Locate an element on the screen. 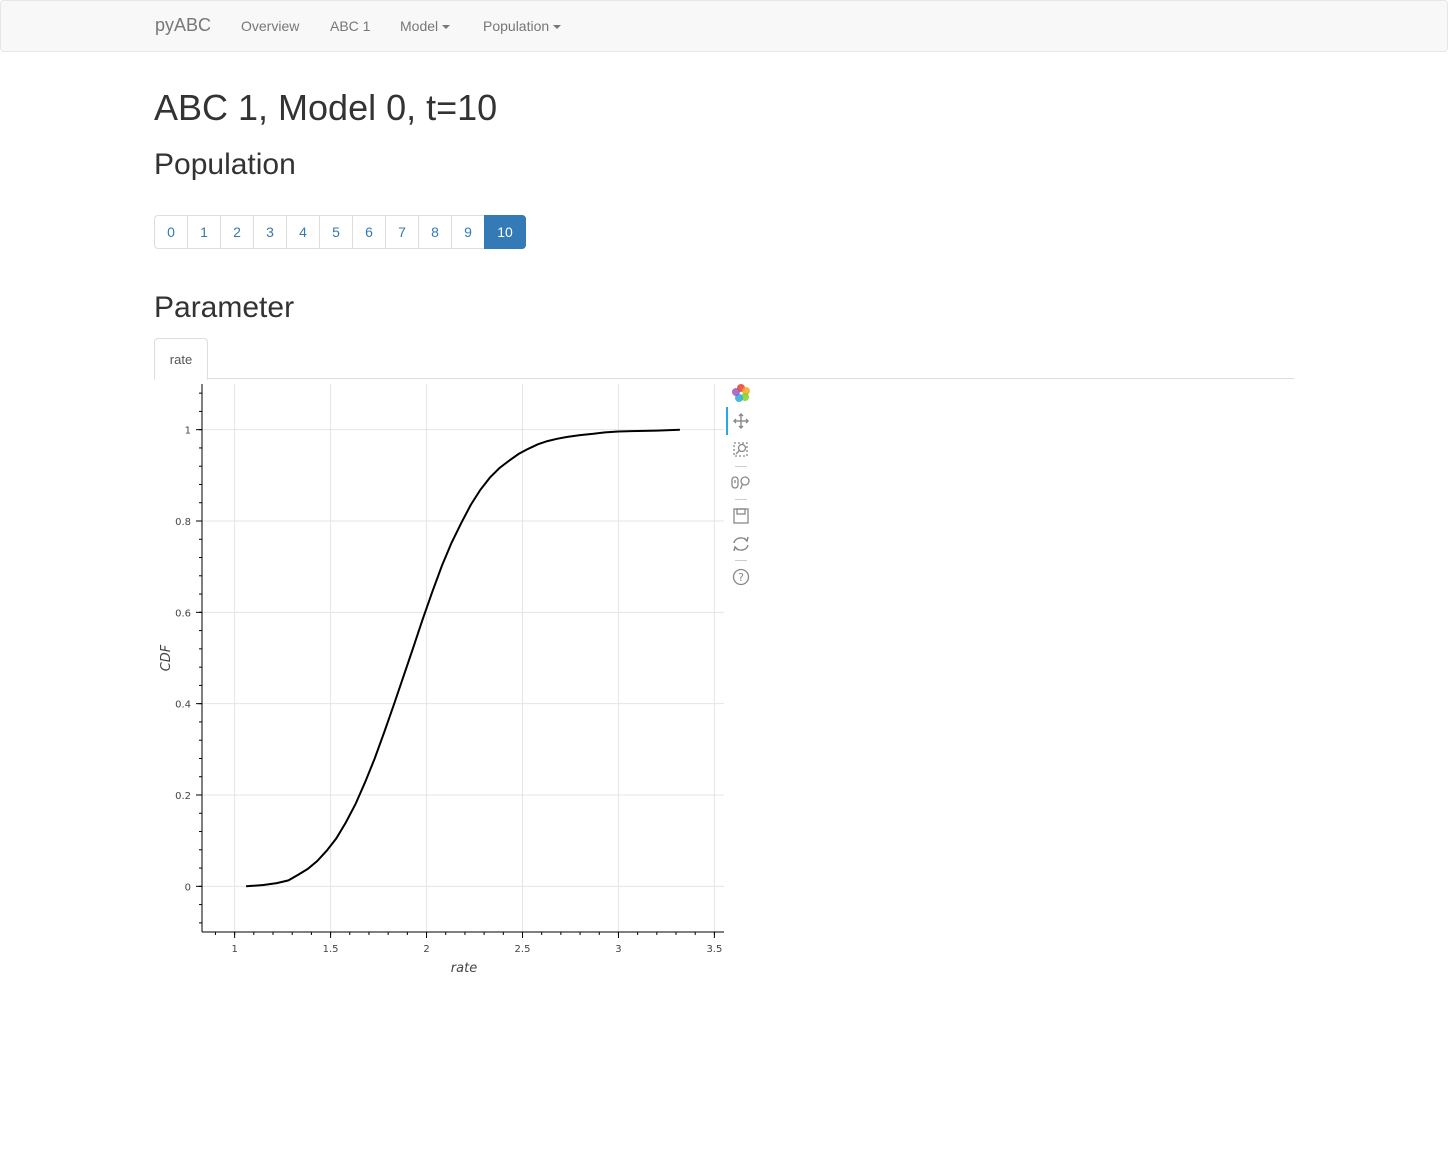  nav-dropdown-population-label: Population is located at coordinates (516, 26).